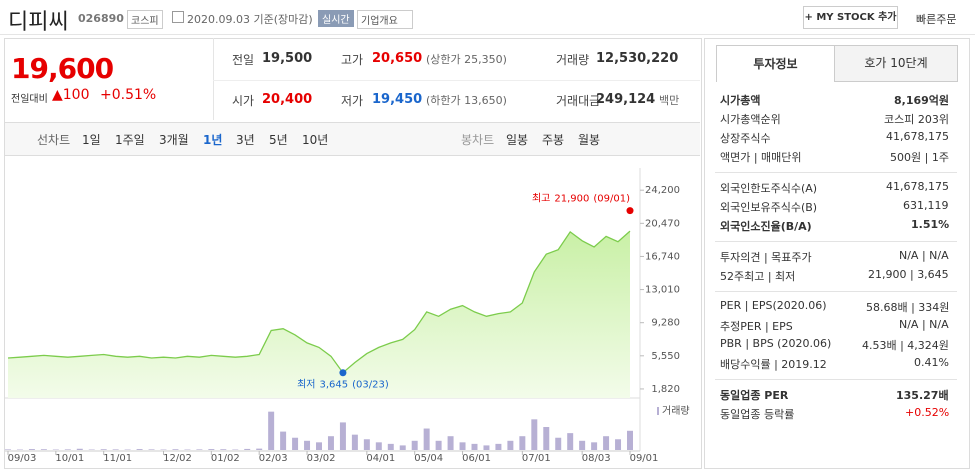 This screenshot has width=975, height=469. What do you see at coordinates (225, 458) in the screenshot?
I see `x-tick-label: 01/02` at bounding box center [225, 458].